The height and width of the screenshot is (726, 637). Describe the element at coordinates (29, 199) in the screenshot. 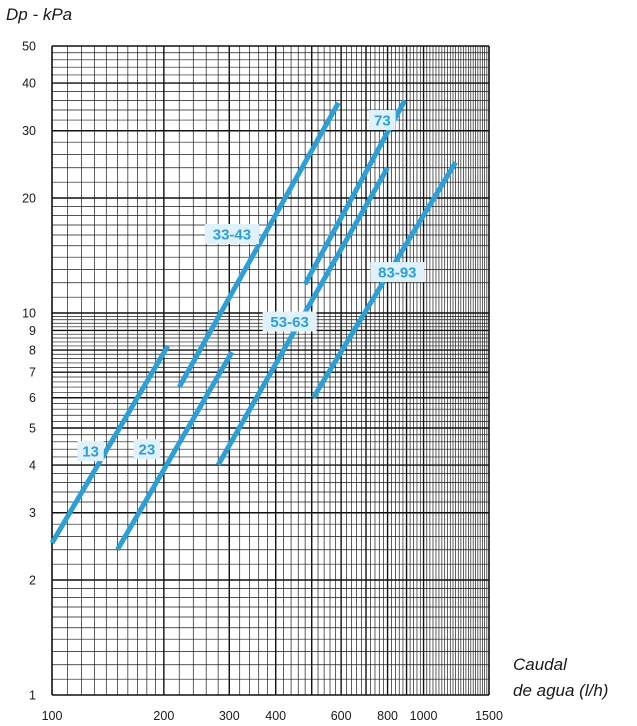

I see `y-tick-label: 20` at that location.